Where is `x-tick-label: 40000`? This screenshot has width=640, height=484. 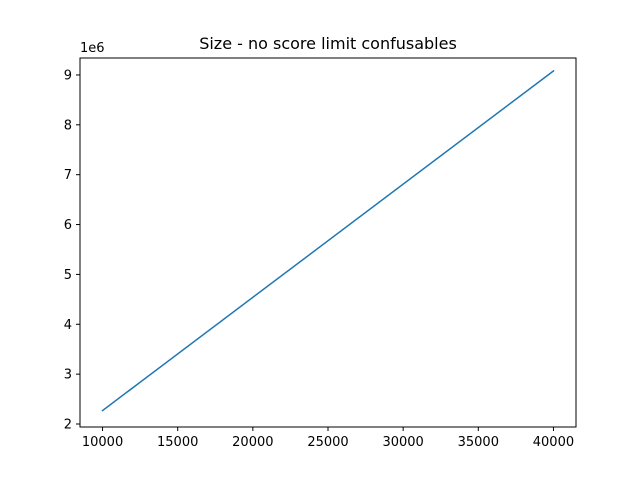 x-tick-label: 40000 is located at coordinates (553, 442).